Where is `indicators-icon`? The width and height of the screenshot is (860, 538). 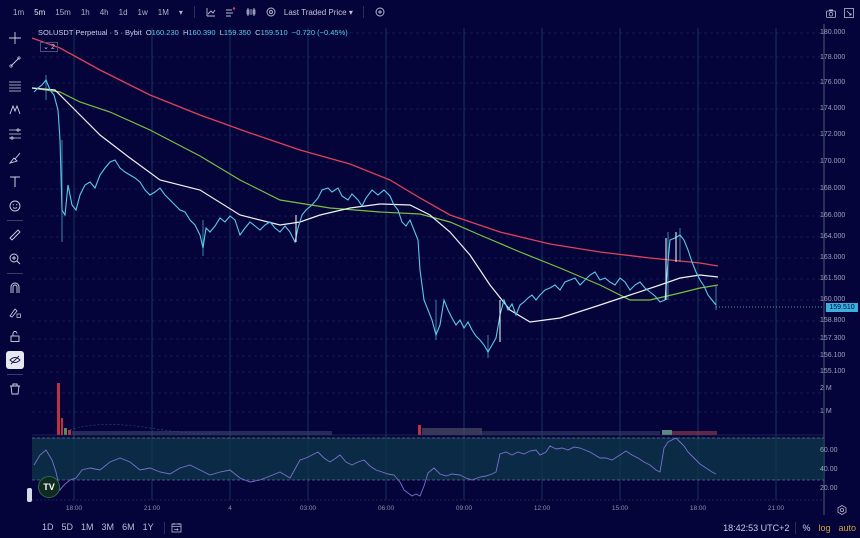
indicators-icon is located at coordinates (211, 12).